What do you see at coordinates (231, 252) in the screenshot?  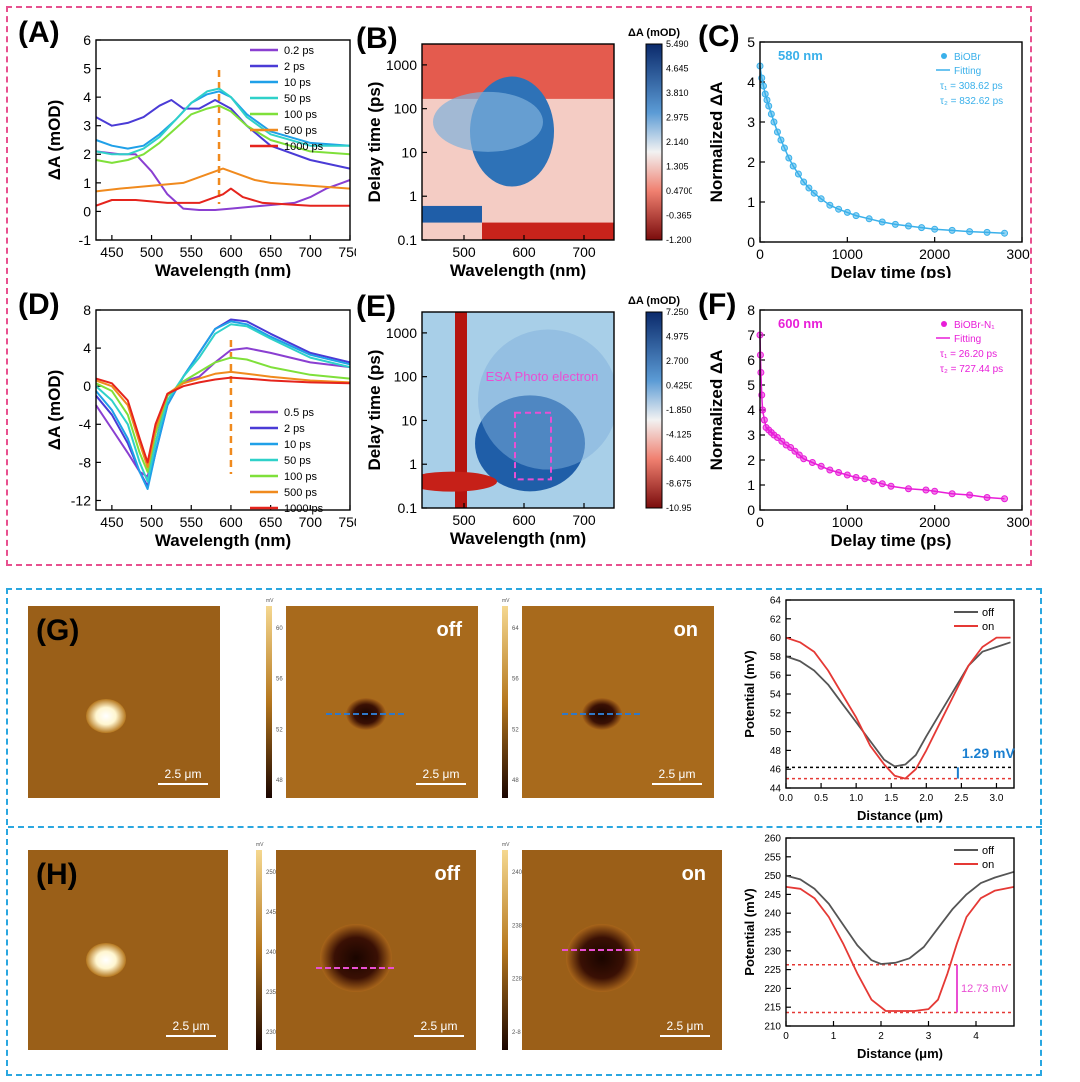 I see `x-tick-label: 600` at bounding box center [231, 252].